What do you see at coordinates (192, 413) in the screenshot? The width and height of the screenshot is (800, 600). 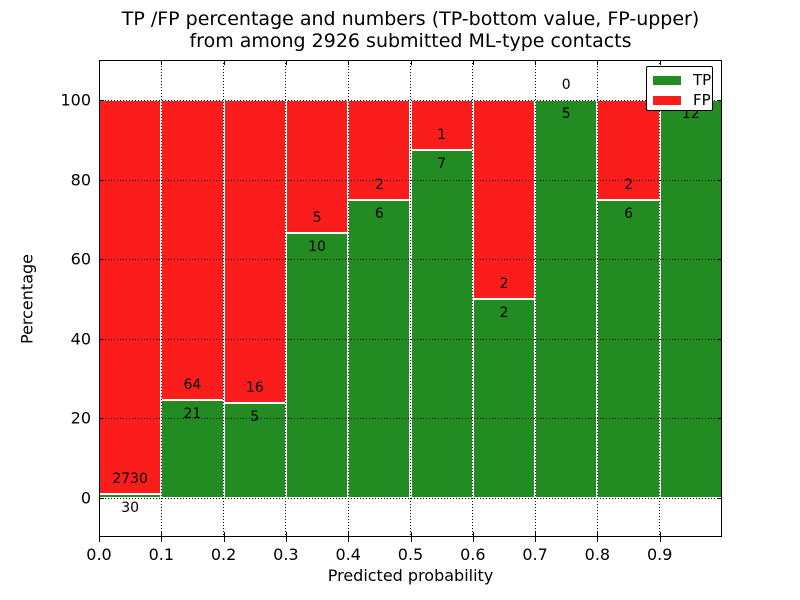 I see `tp-count-label: 21` at bounding box center [192, 413].